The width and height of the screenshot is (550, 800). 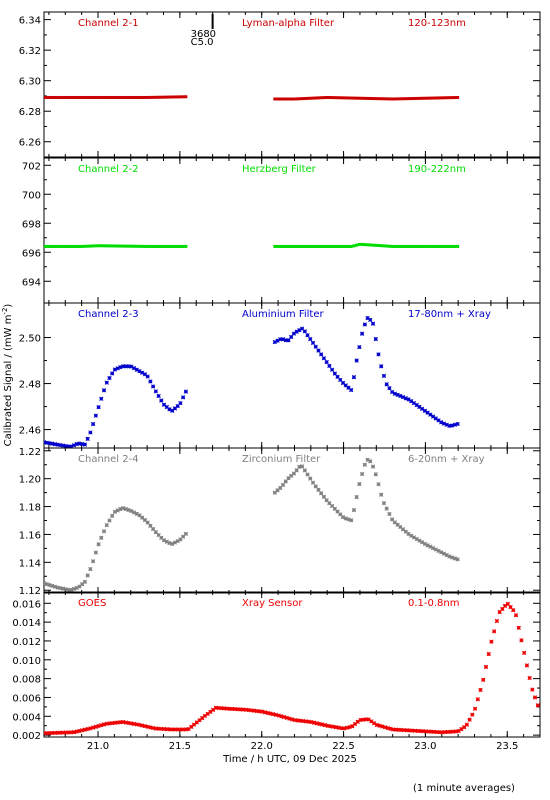 What do you see at coordinates (30, 143) in the screenshot?
I see `y-tick-label: 6.26` at bounding box center [30, 143].